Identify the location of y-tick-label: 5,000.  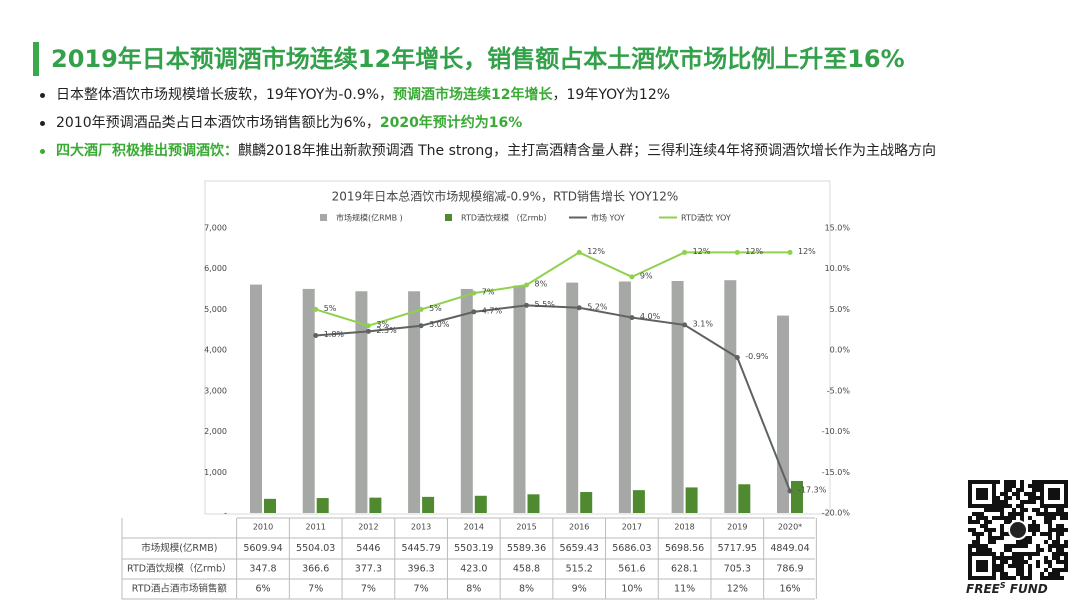
(215, 309).